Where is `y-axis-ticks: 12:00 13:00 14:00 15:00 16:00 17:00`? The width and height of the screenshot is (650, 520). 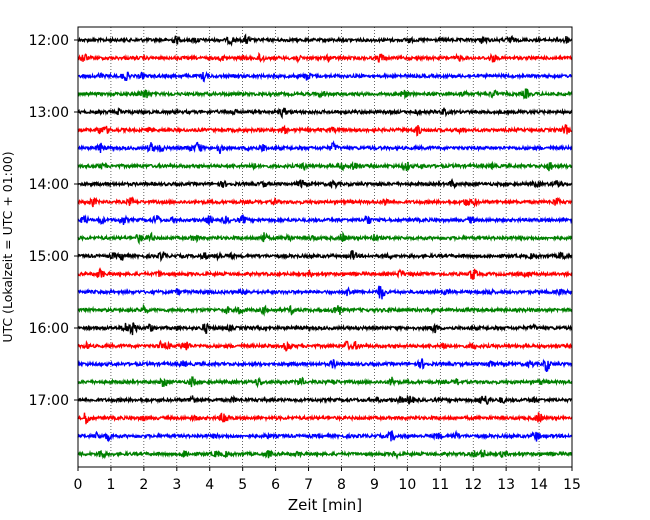
y-axis-ticks: 12:00 13:00 14:00 15:00 16:00 17:00 is located at coordinates (53, 221).